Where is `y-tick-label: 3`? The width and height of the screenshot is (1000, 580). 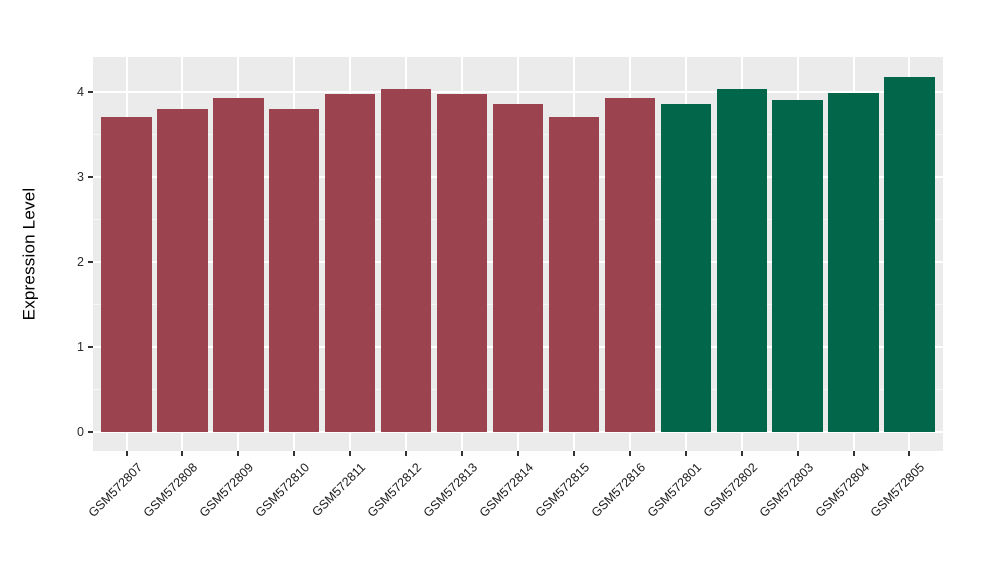 y-tick-label: 3 is located at coordinates (80, 176).